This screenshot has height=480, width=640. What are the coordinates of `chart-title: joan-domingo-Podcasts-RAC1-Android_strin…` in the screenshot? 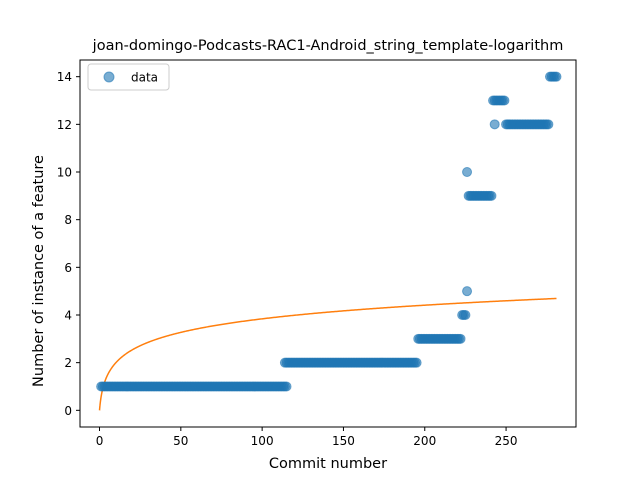 It's located at (328, 46).